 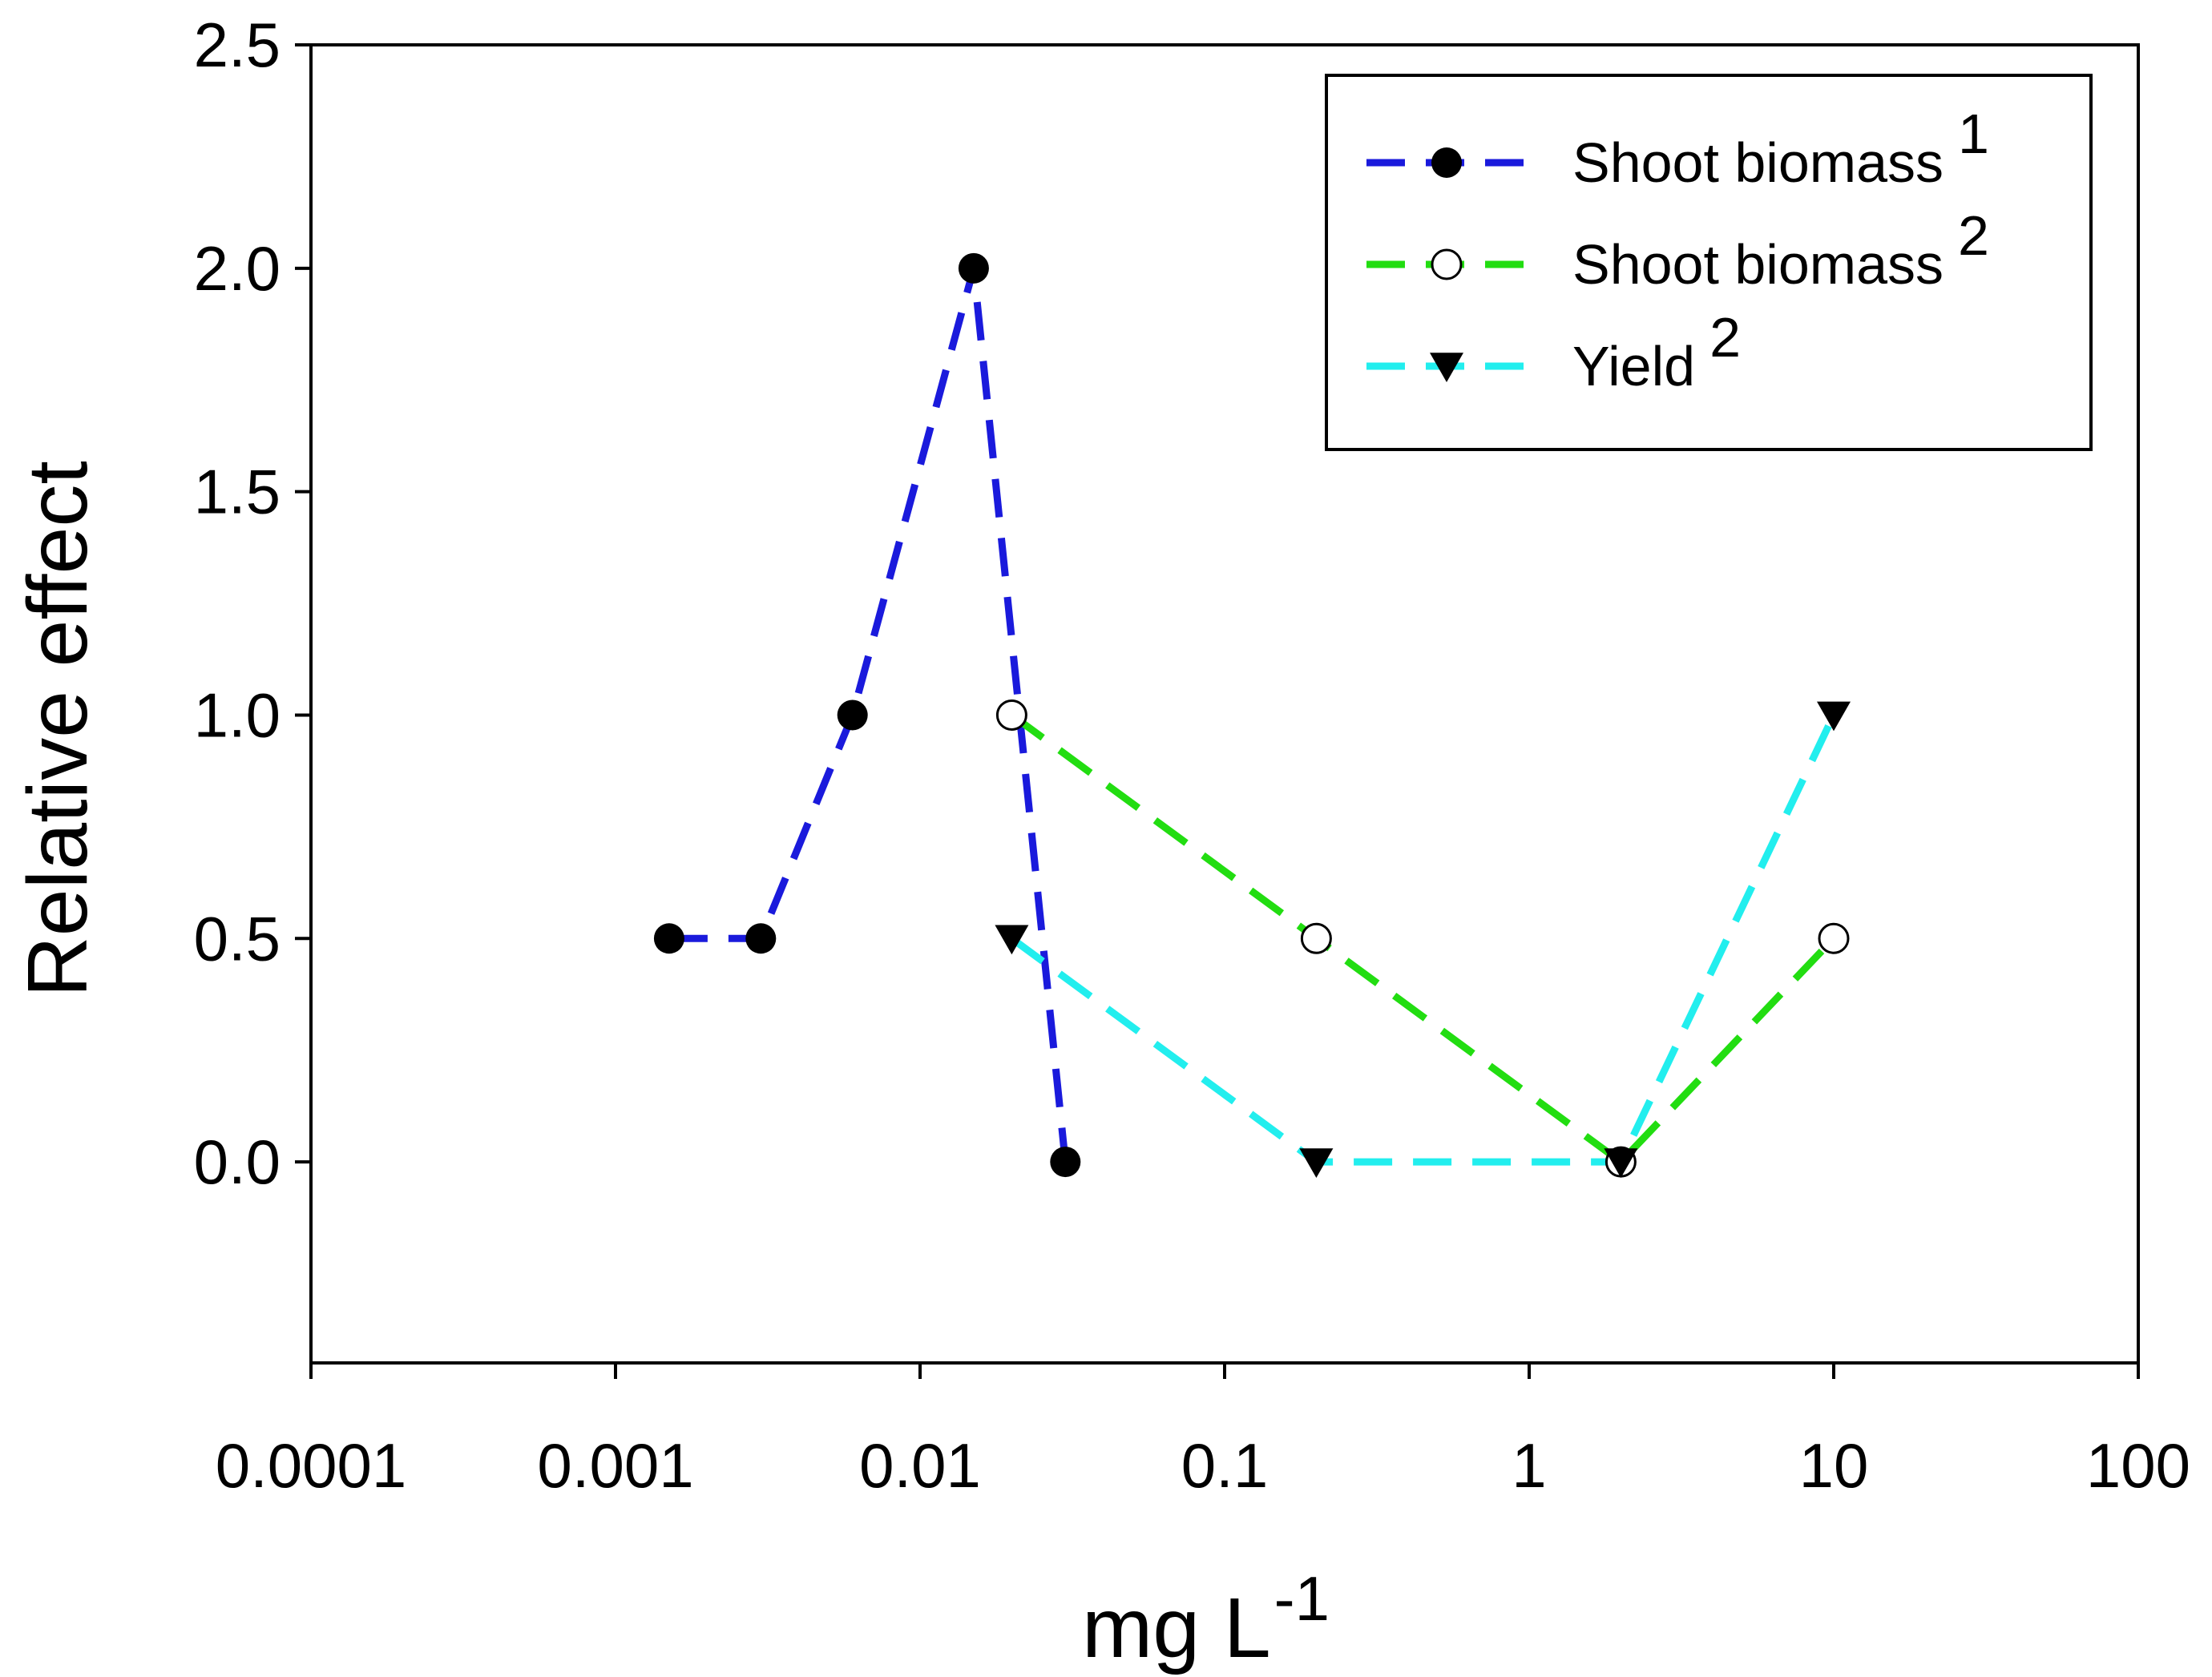 I want to click on y-axis: 0.0 0.5 1.0 1.5 2.0 2.5, so click(x=252, y=603).